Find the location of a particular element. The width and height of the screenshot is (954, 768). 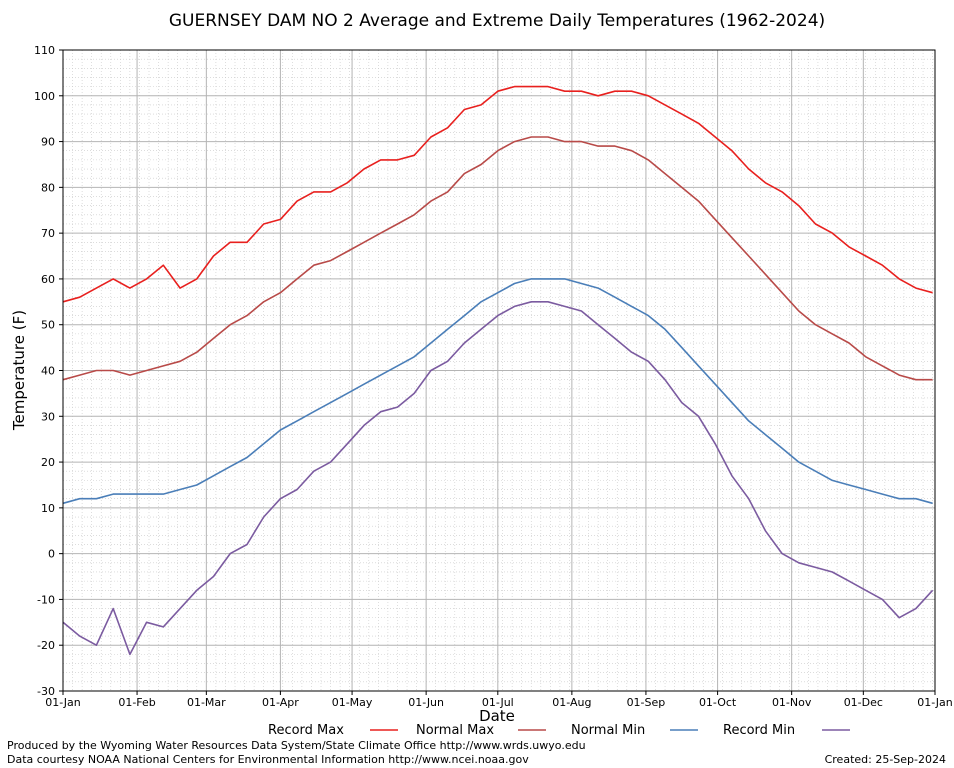

y-tick-label: 60 is located at coordinates (48, 279).